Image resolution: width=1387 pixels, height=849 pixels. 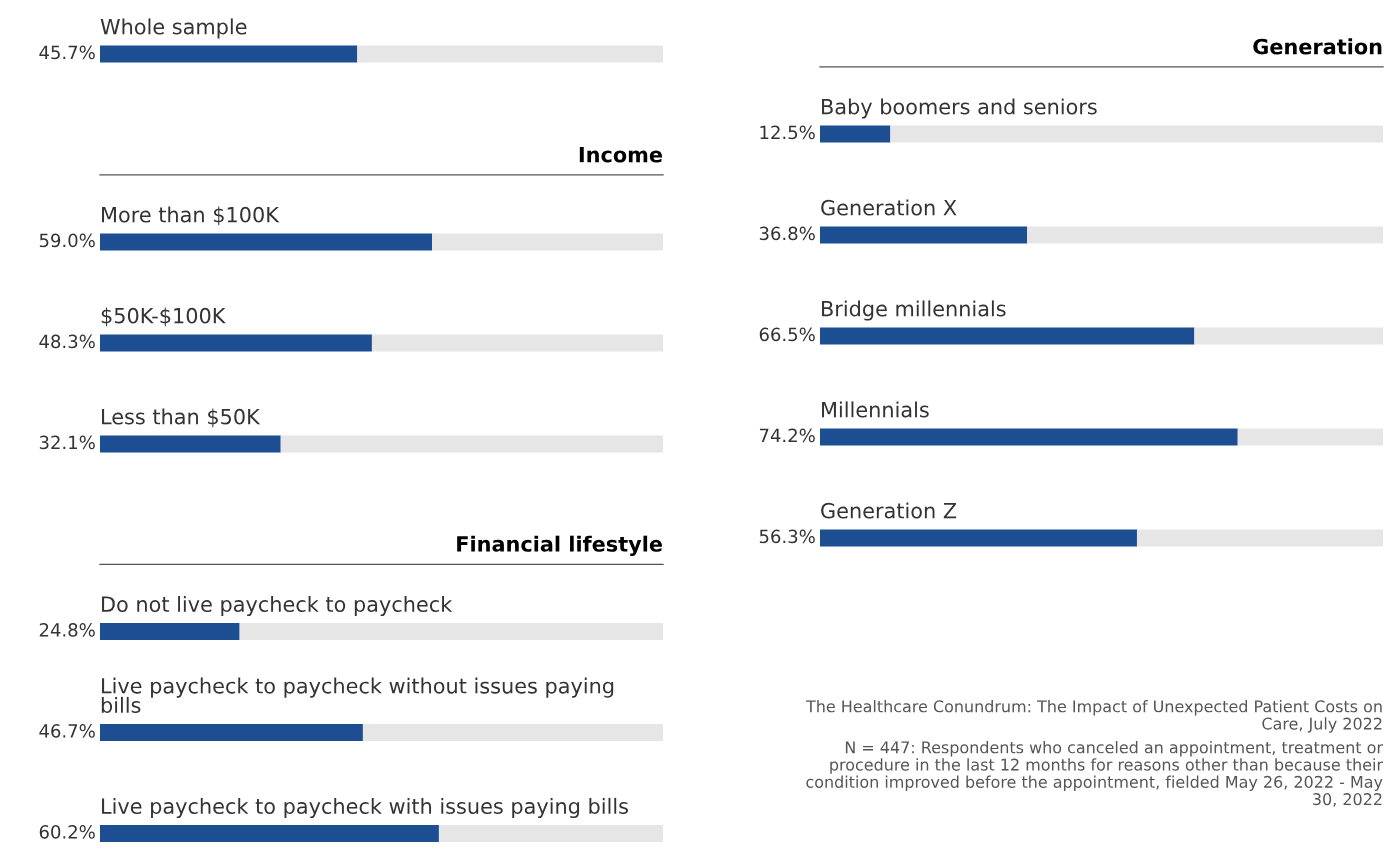 I want to click on chart-title: Income, so click(x=620, y=154).